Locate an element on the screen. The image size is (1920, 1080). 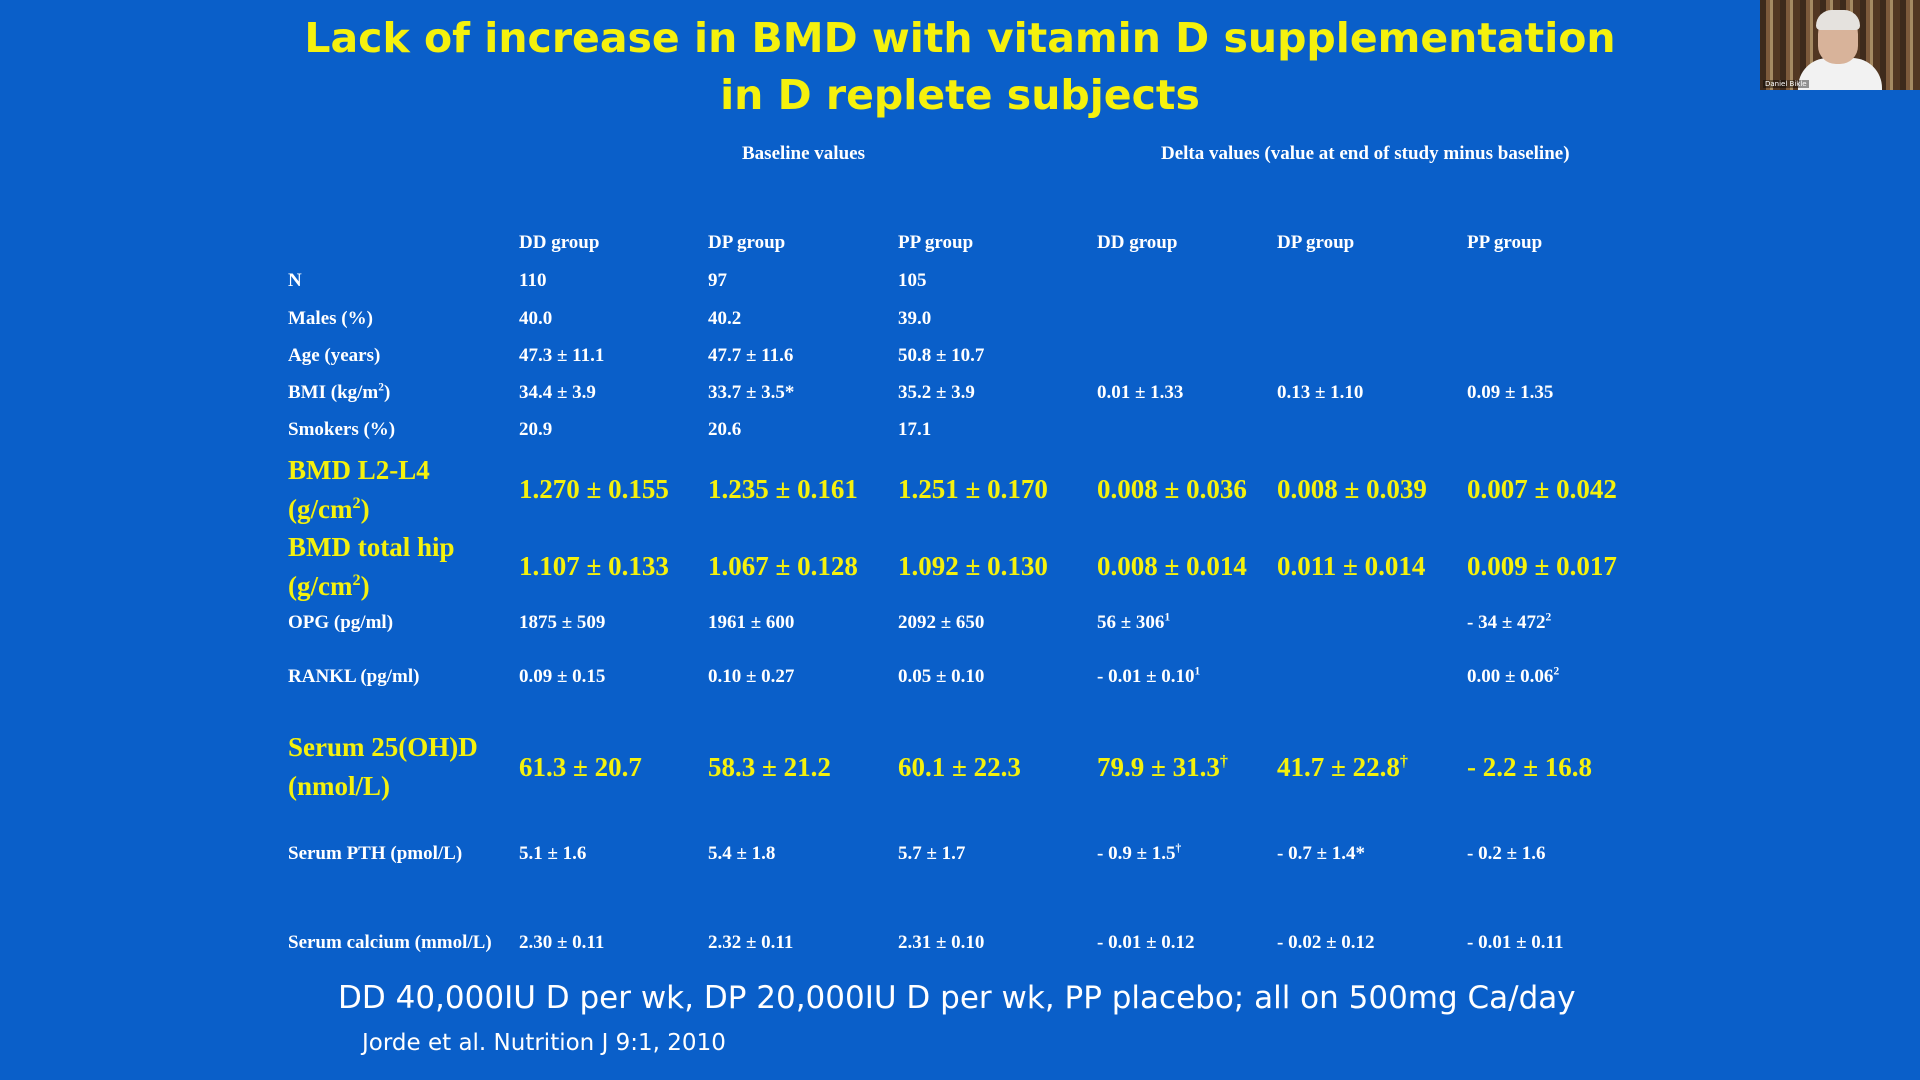
cell-bmi-baseline-dp: 33.7 ± 3.5* is located at coordinates (751, 392).